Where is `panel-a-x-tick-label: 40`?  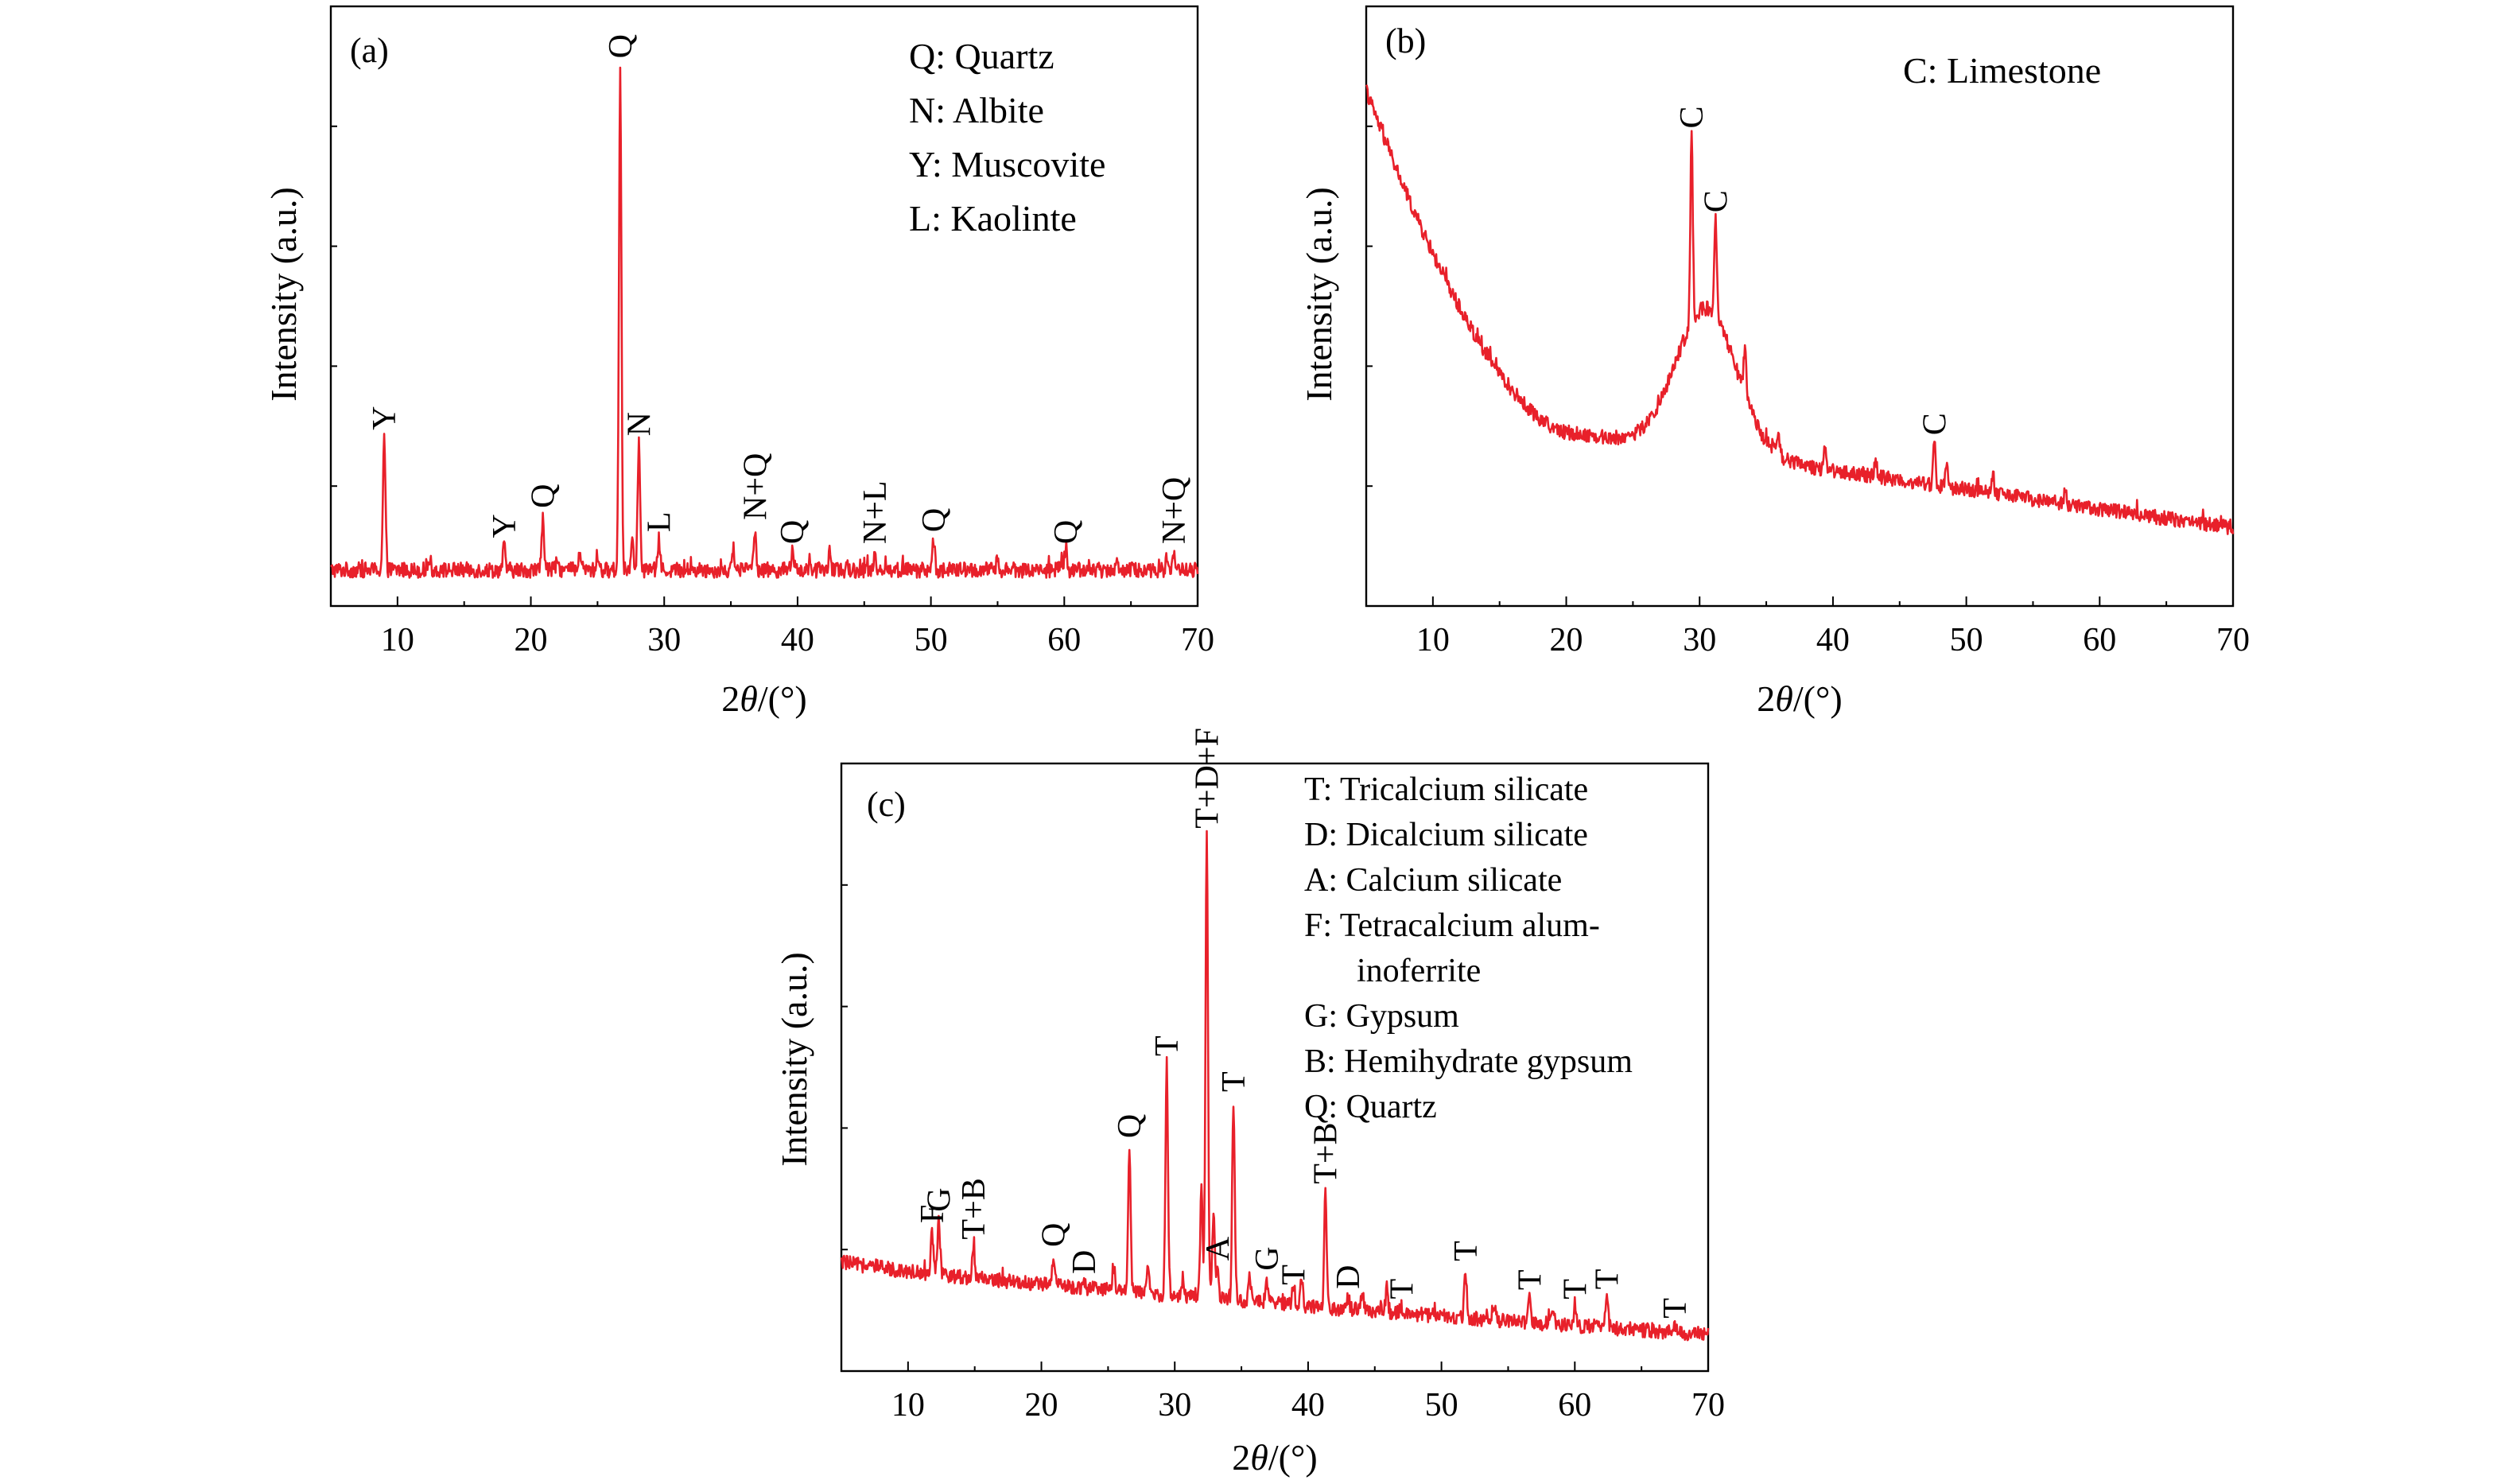 panel-a-x-tick-label: 40 is located at coordinates (797, 640).